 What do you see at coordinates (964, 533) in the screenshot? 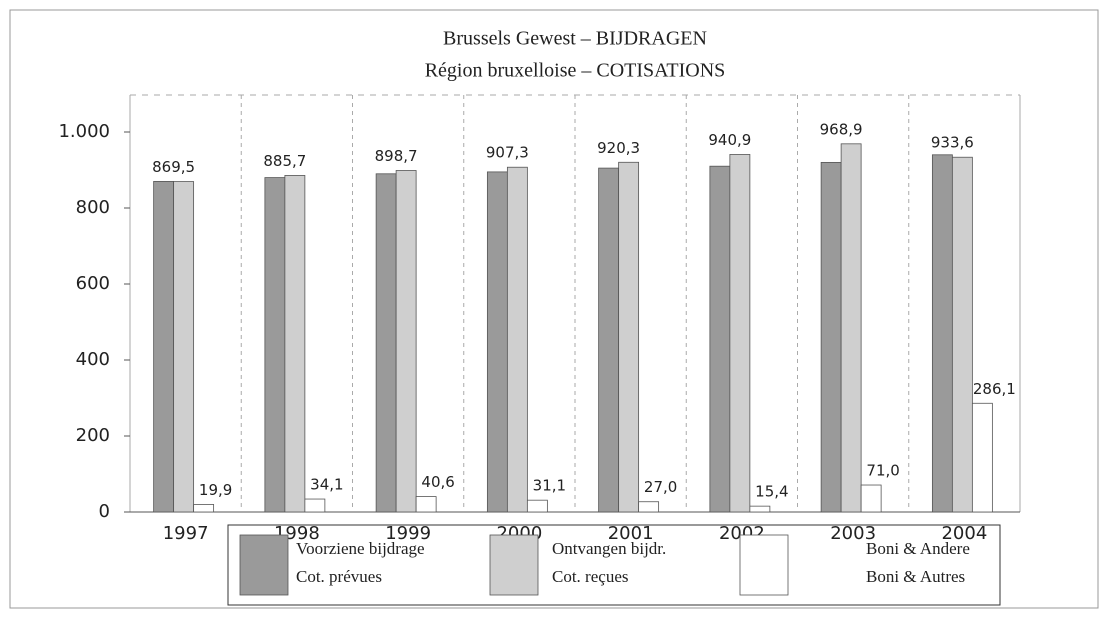
I see `x-tick-label: 2004` at bounding box center [964, 533].